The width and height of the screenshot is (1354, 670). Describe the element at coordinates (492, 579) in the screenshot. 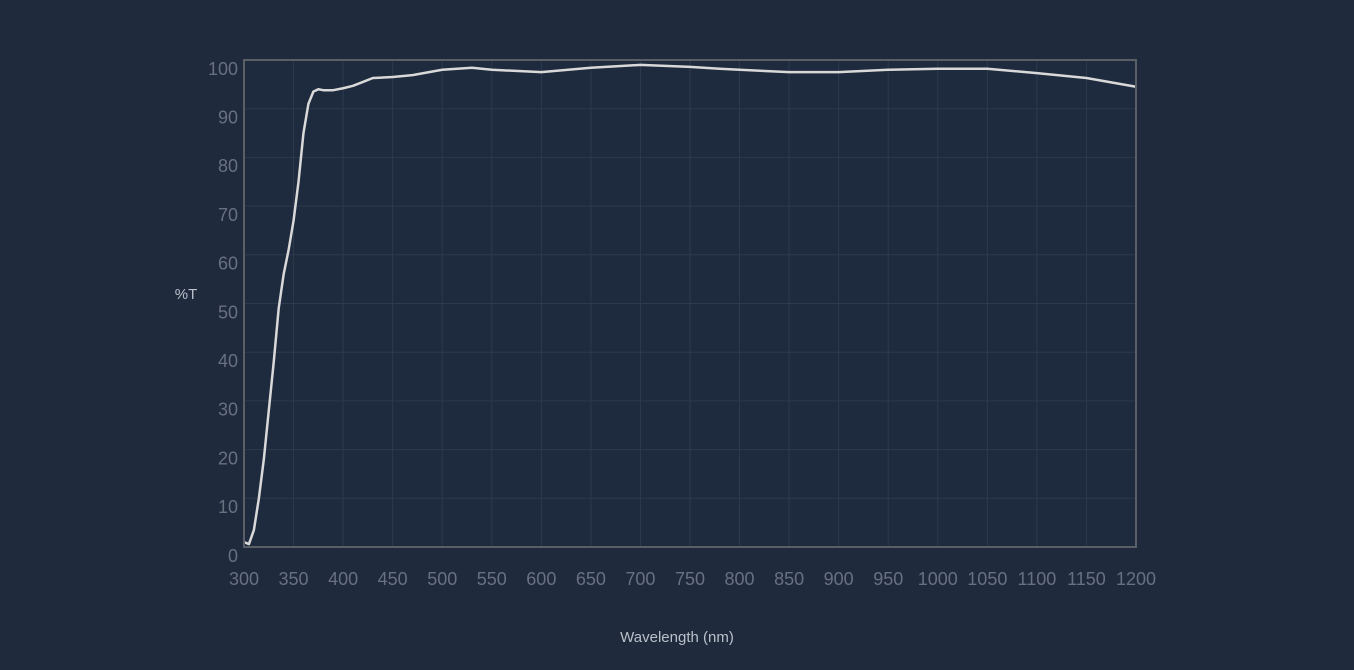

I see `x-tick-label: 550` at that location.